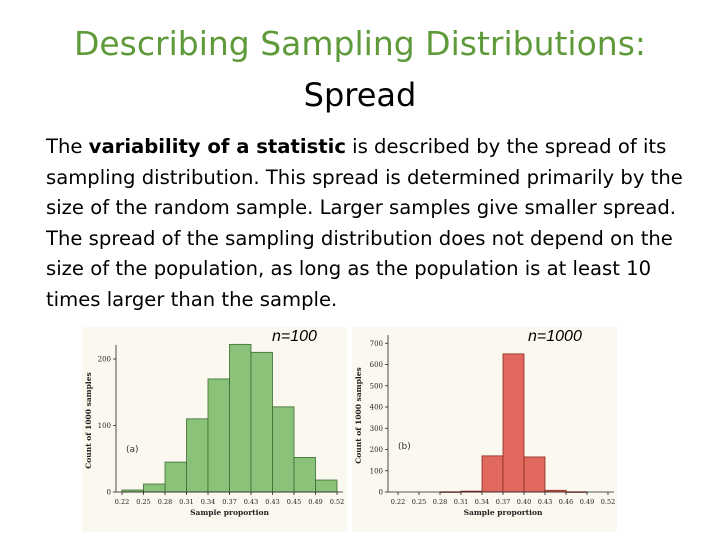 This screenshot has height=540, width=720. I want to click on histogram-a-n-text: n=100, so click(294, 336).